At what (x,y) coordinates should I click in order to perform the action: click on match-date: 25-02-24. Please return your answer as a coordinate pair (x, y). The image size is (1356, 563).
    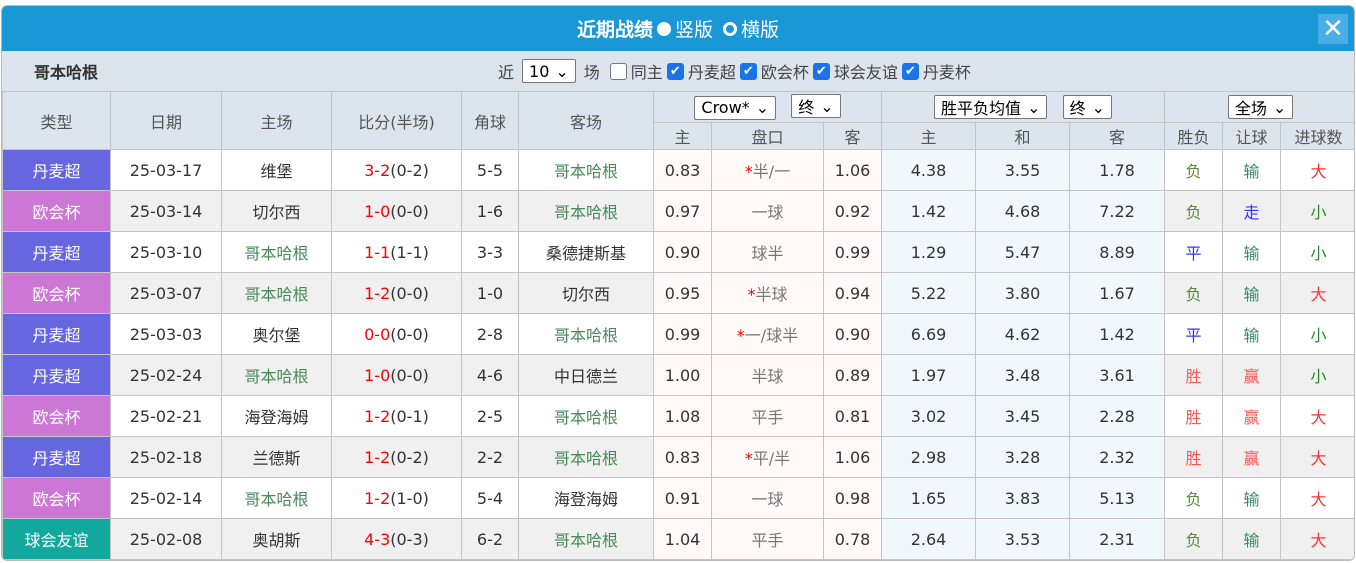
    Looking at the image, I should click on (166, 375).